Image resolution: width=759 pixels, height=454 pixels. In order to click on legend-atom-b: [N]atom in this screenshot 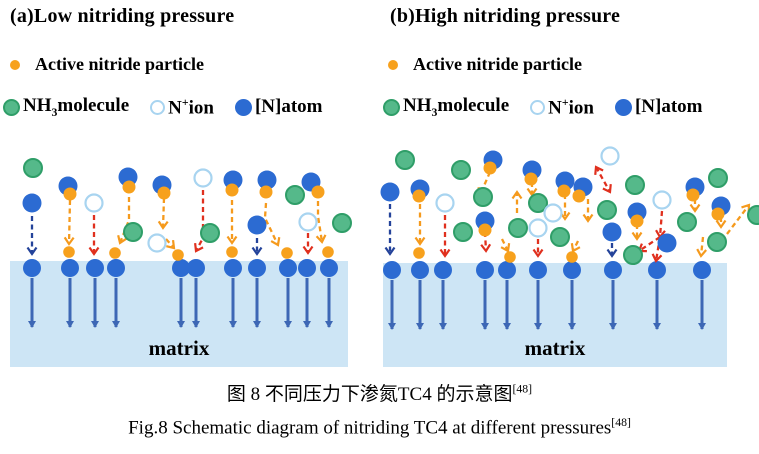, I will do `click(658, 107)`.